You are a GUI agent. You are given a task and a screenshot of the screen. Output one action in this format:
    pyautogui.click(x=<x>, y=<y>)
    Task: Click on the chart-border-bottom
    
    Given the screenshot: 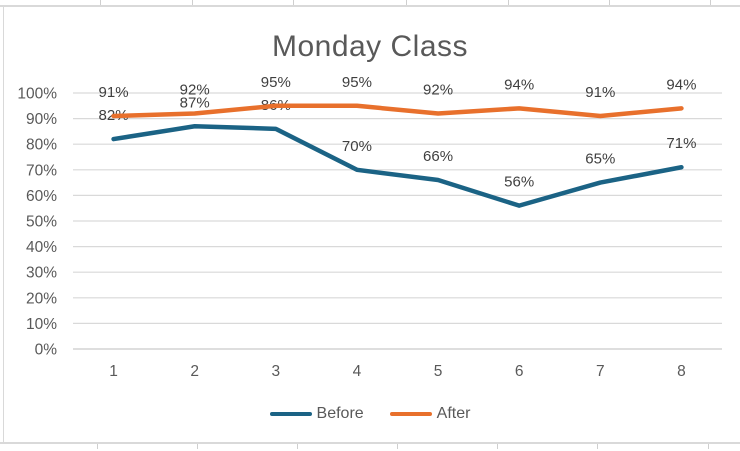 What is the action you would take?
    pyautogui.click(x=370, y=443)
    